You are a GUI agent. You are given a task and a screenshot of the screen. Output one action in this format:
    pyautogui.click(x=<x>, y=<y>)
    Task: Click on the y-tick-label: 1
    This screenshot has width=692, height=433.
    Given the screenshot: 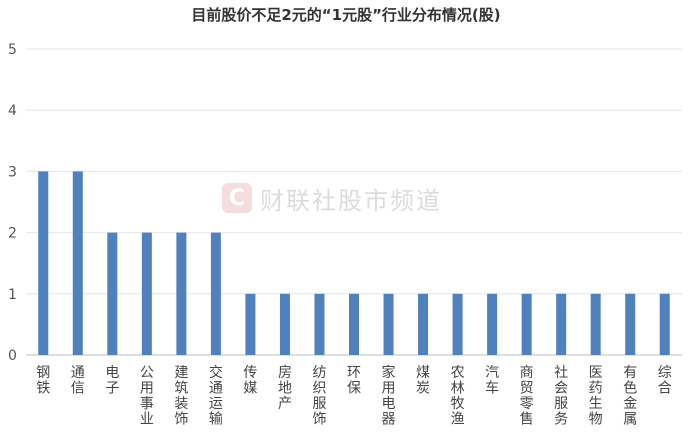 What is the action you would take?
    pyautogui.click(x=12, y=295)
    